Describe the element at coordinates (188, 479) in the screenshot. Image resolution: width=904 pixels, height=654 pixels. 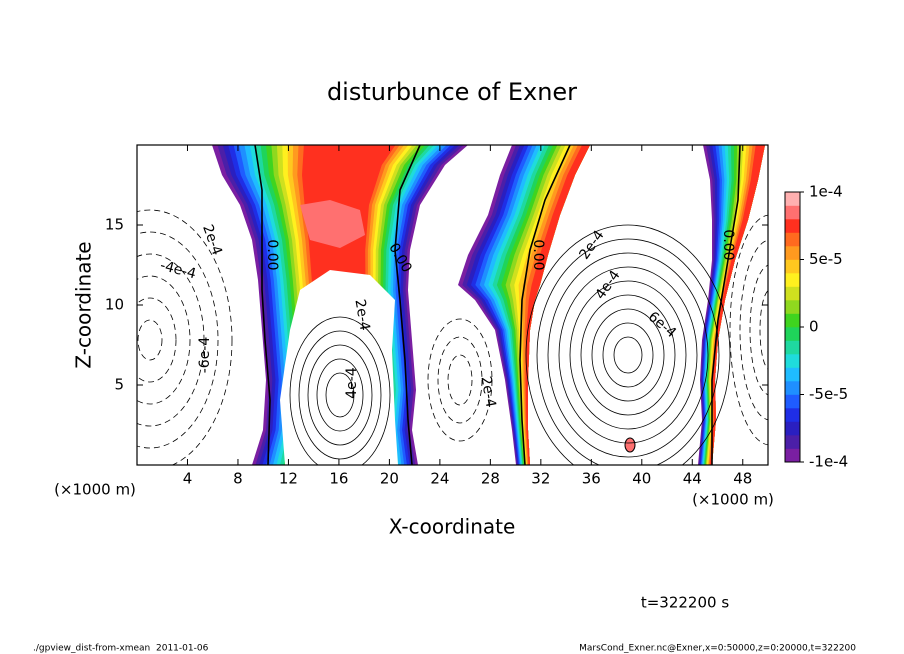
I see `x-tick-label: 4` at that location.